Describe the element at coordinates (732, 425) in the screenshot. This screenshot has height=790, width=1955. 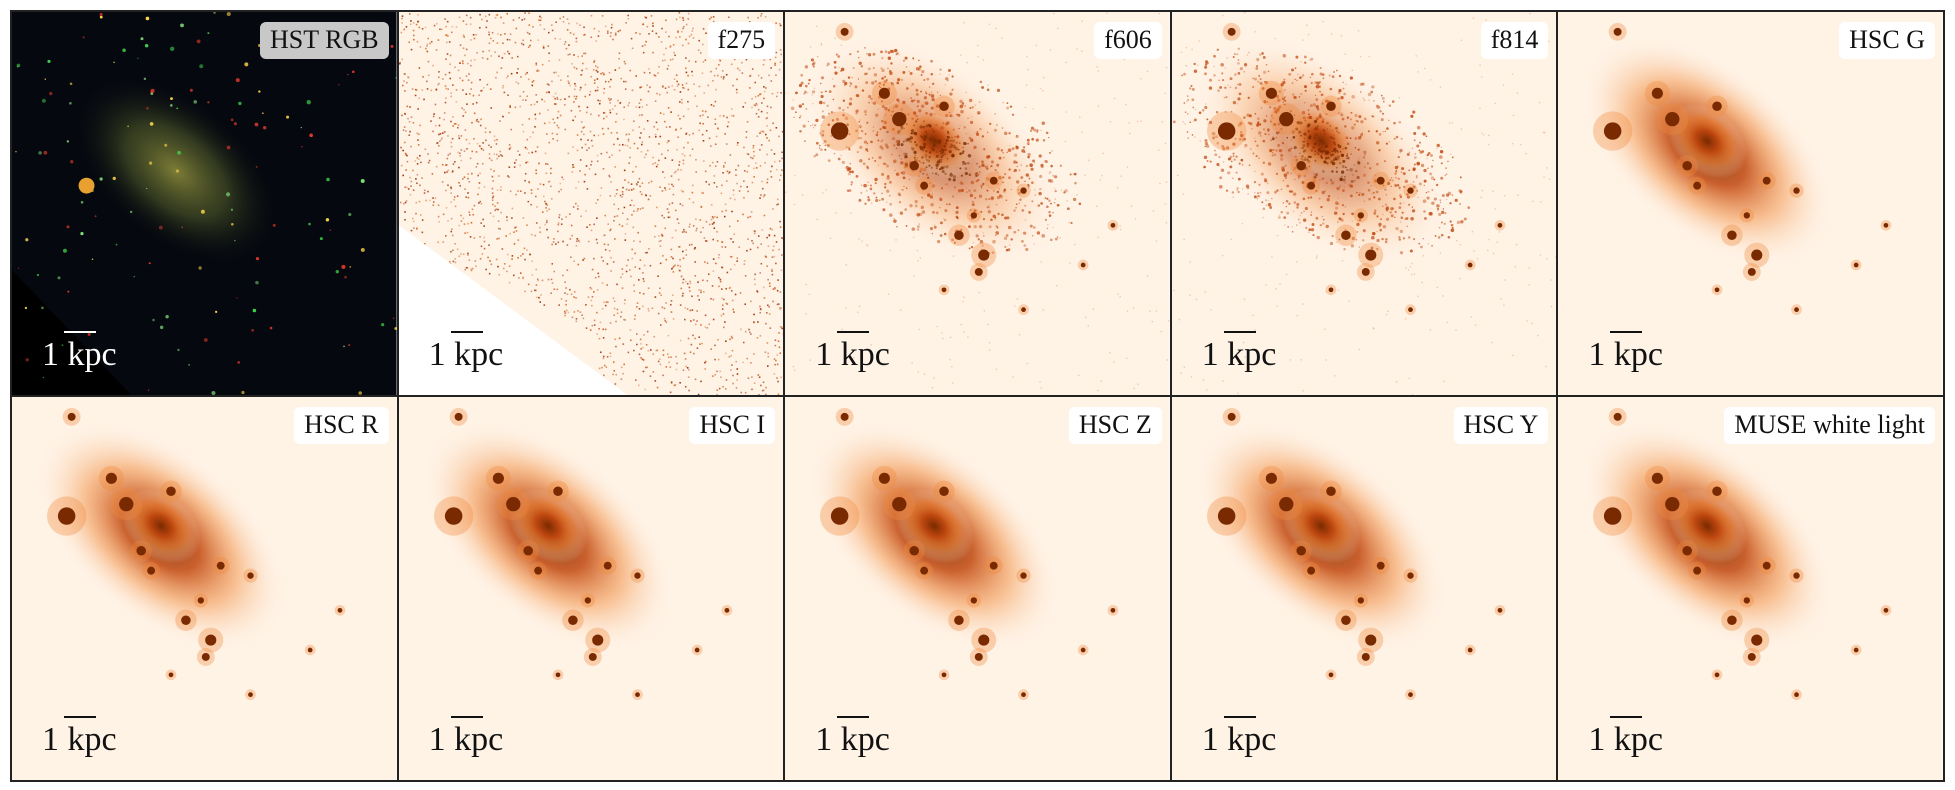
I see `panel-label: HSC I` at that location.